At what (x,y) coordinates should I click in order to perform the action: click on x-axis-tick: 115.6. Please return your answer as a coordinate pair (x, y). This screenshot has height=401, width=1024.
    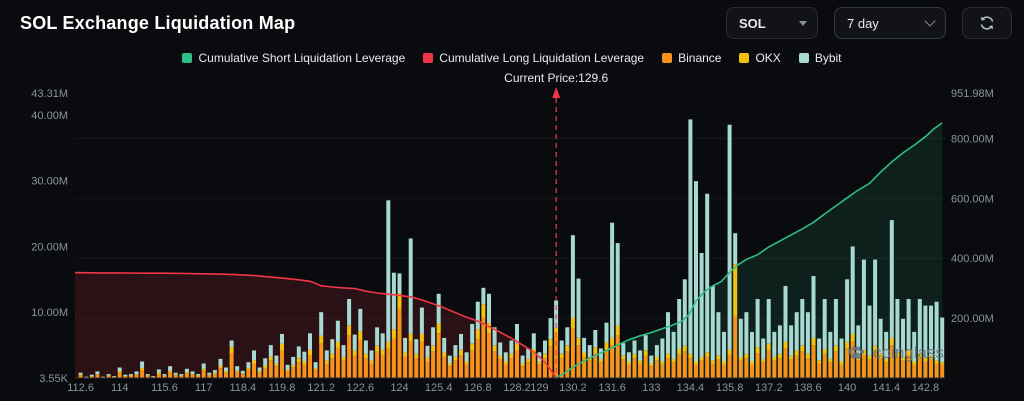
    Looking at the image, I should click on (164, 388).